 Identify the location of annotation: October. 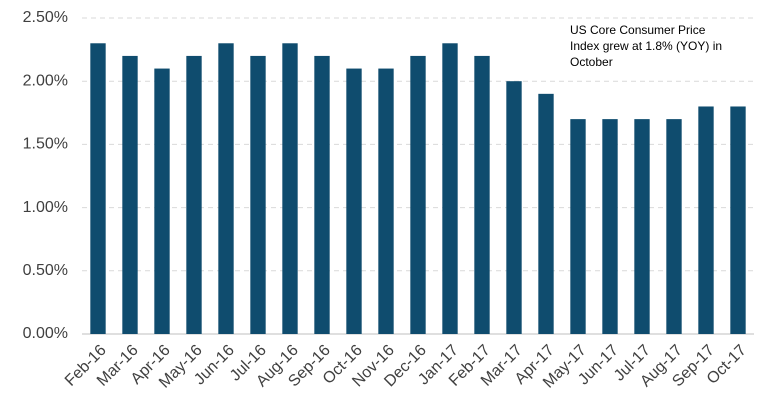
(591, 62).